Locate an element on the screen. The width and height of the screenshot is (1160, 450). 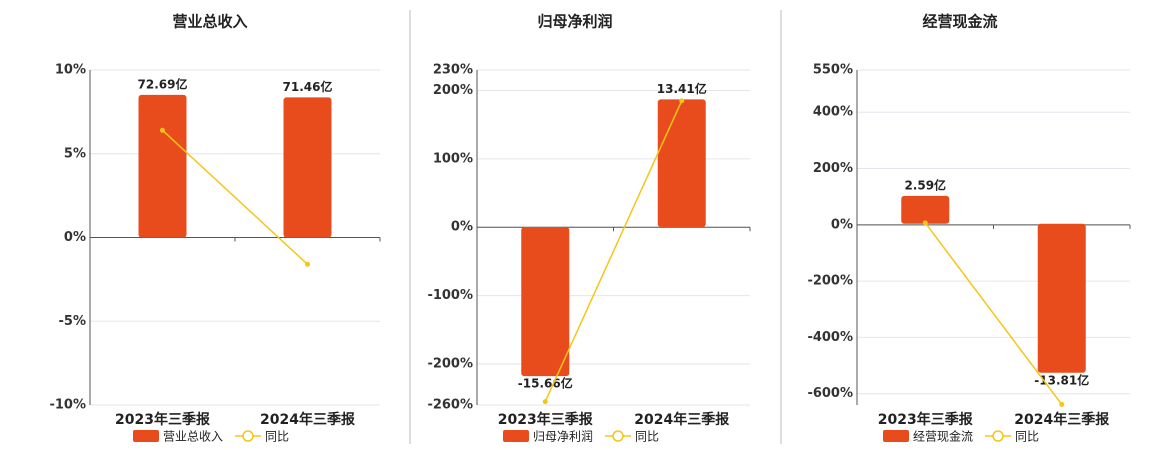
y-tick-label: -600% is located at coordinates (830, 393).